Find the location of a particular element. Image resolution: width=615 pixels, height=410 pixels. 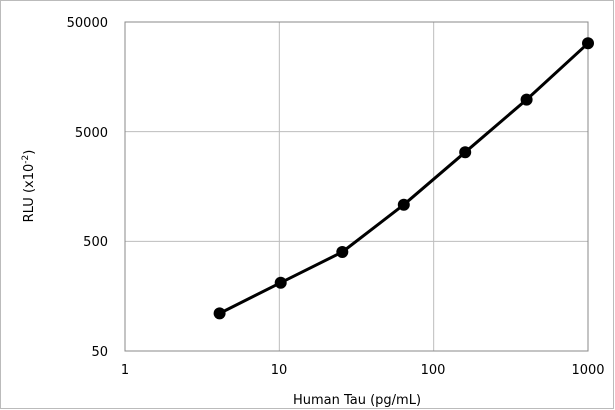

y-tick-label: 50000 is located at coordinates (87, 23).